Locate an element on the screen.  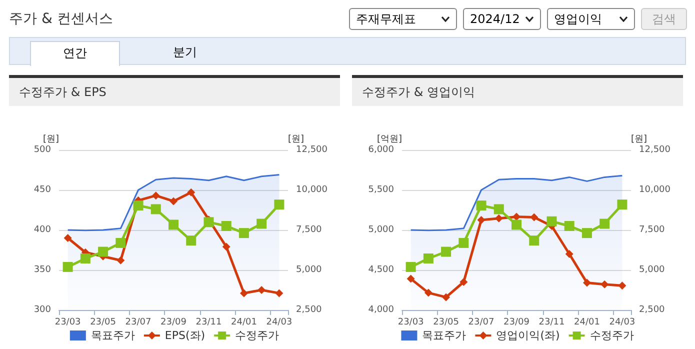
y-axis-title: [억원] is located at coordinates (389, 139).